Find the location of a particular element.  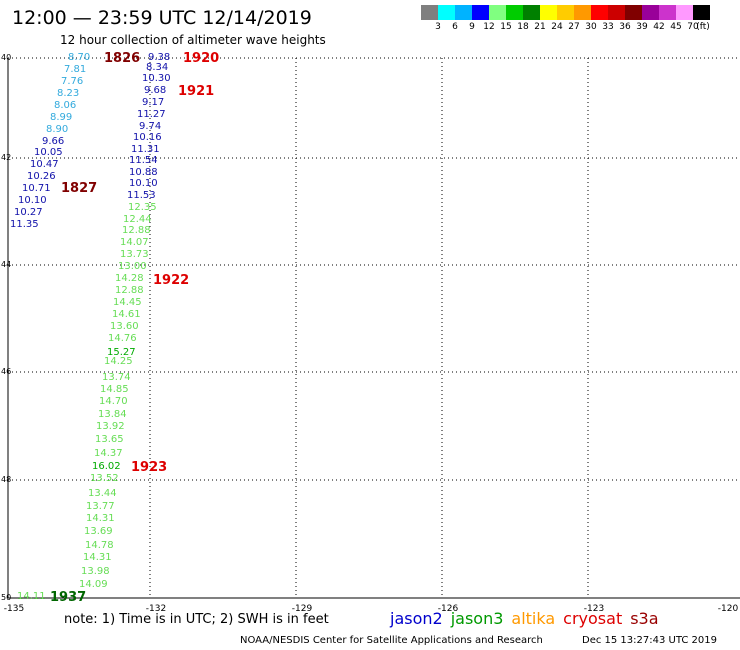

wave-height-value: 11.35 is located at coordinates (24, 224).